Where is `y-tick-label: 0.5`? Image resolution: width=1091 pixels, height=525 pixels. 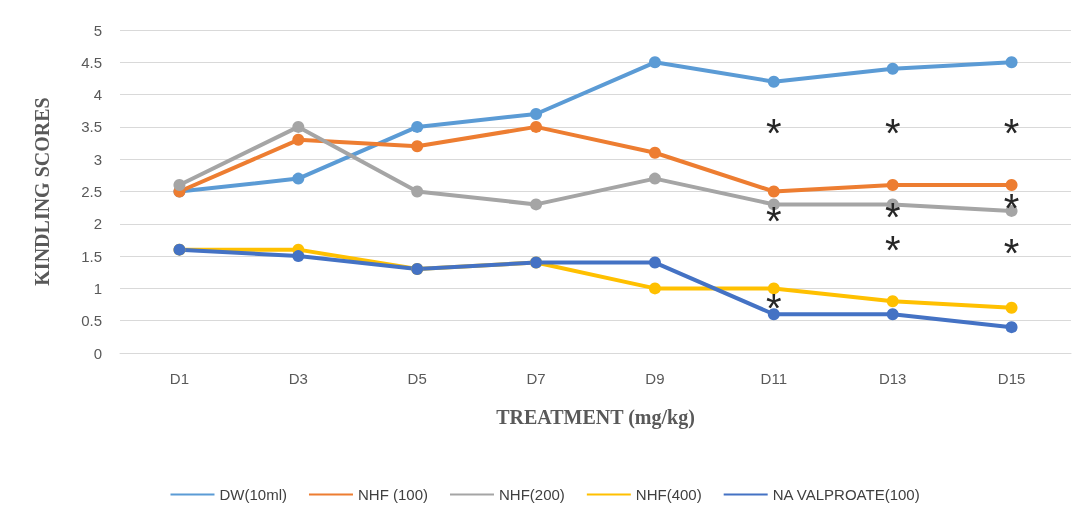
y-tick-label: 0.5 is located at coordinates (91, 321).